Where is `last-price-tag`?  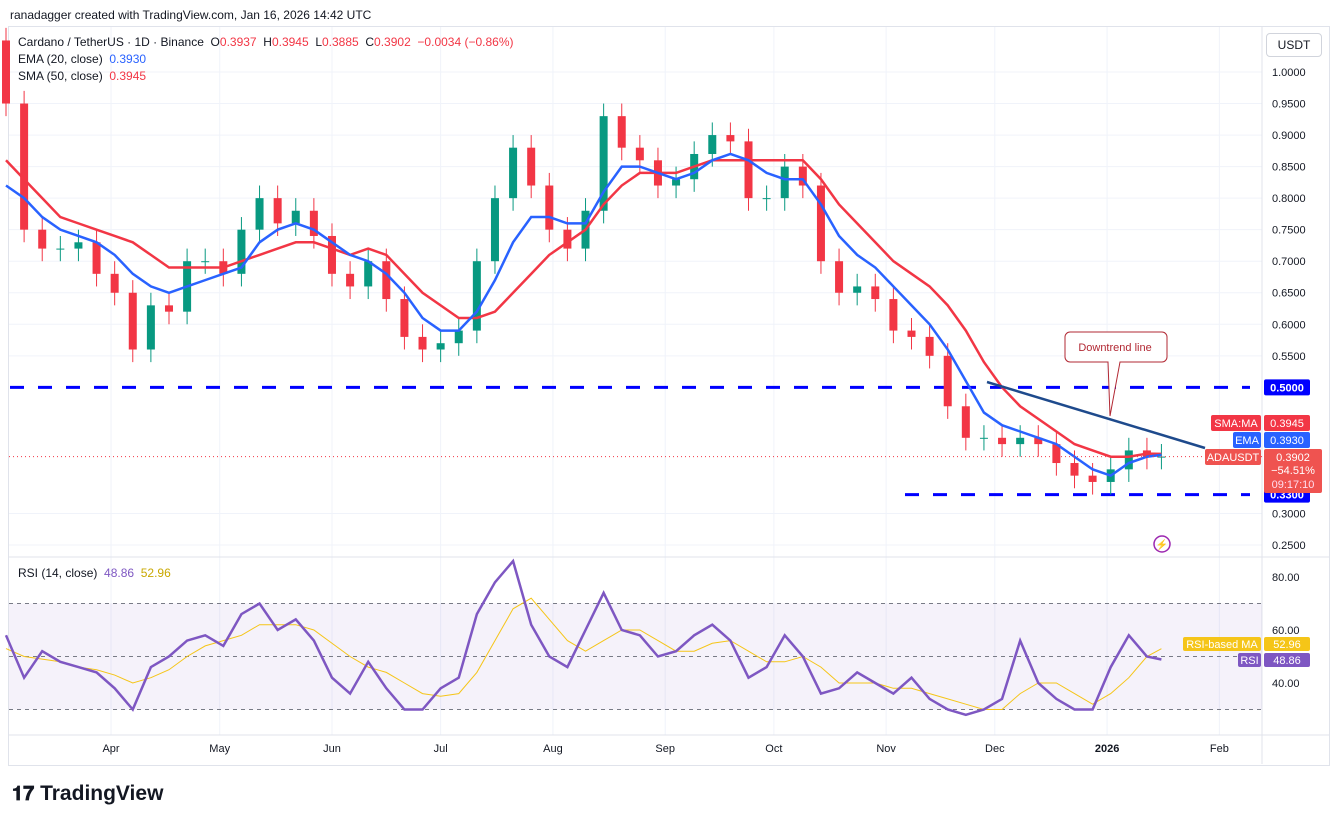
last-price-tag is located at coordinates (1293, 471).